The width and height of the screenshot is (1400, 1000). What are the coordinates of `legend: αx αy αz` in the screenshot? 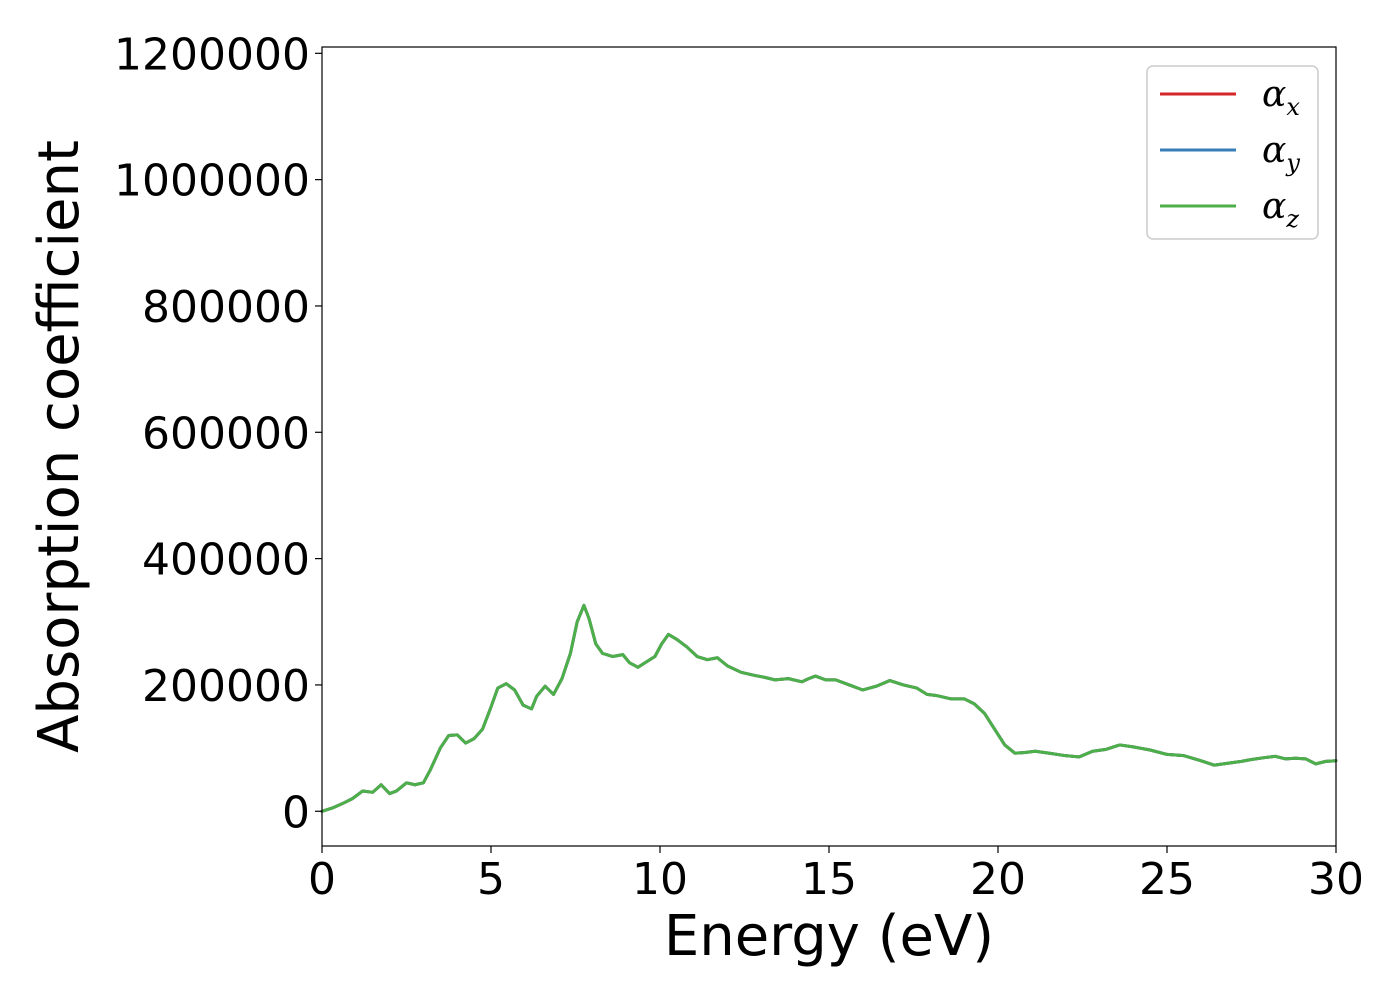 It's located at (1232, 152).